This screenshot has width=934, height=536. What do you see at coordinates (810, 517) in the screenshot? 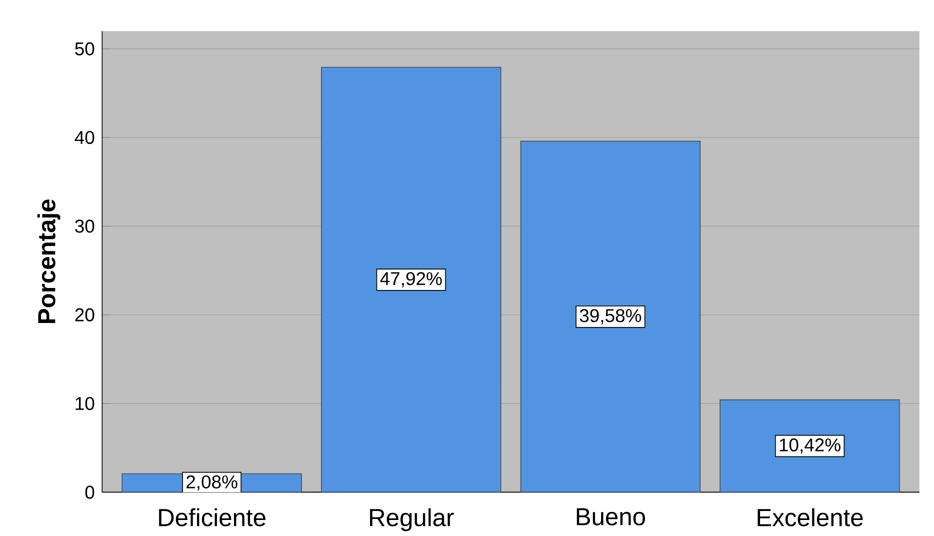
I see `x-tick-label: Excelente` at bounding box center [810, 517].